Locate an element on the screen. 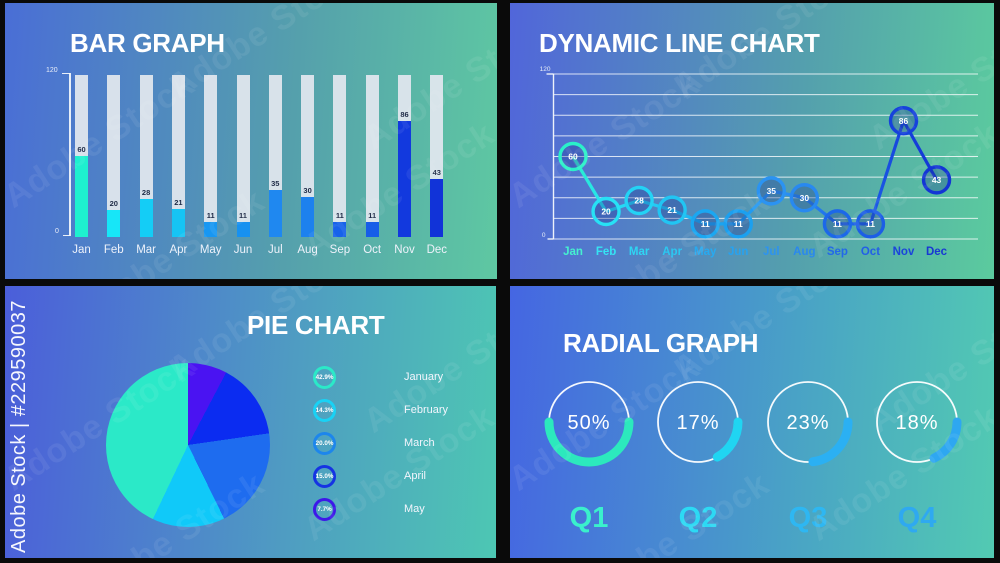  line-month-label: Apr is located at coordinates (672, 252).